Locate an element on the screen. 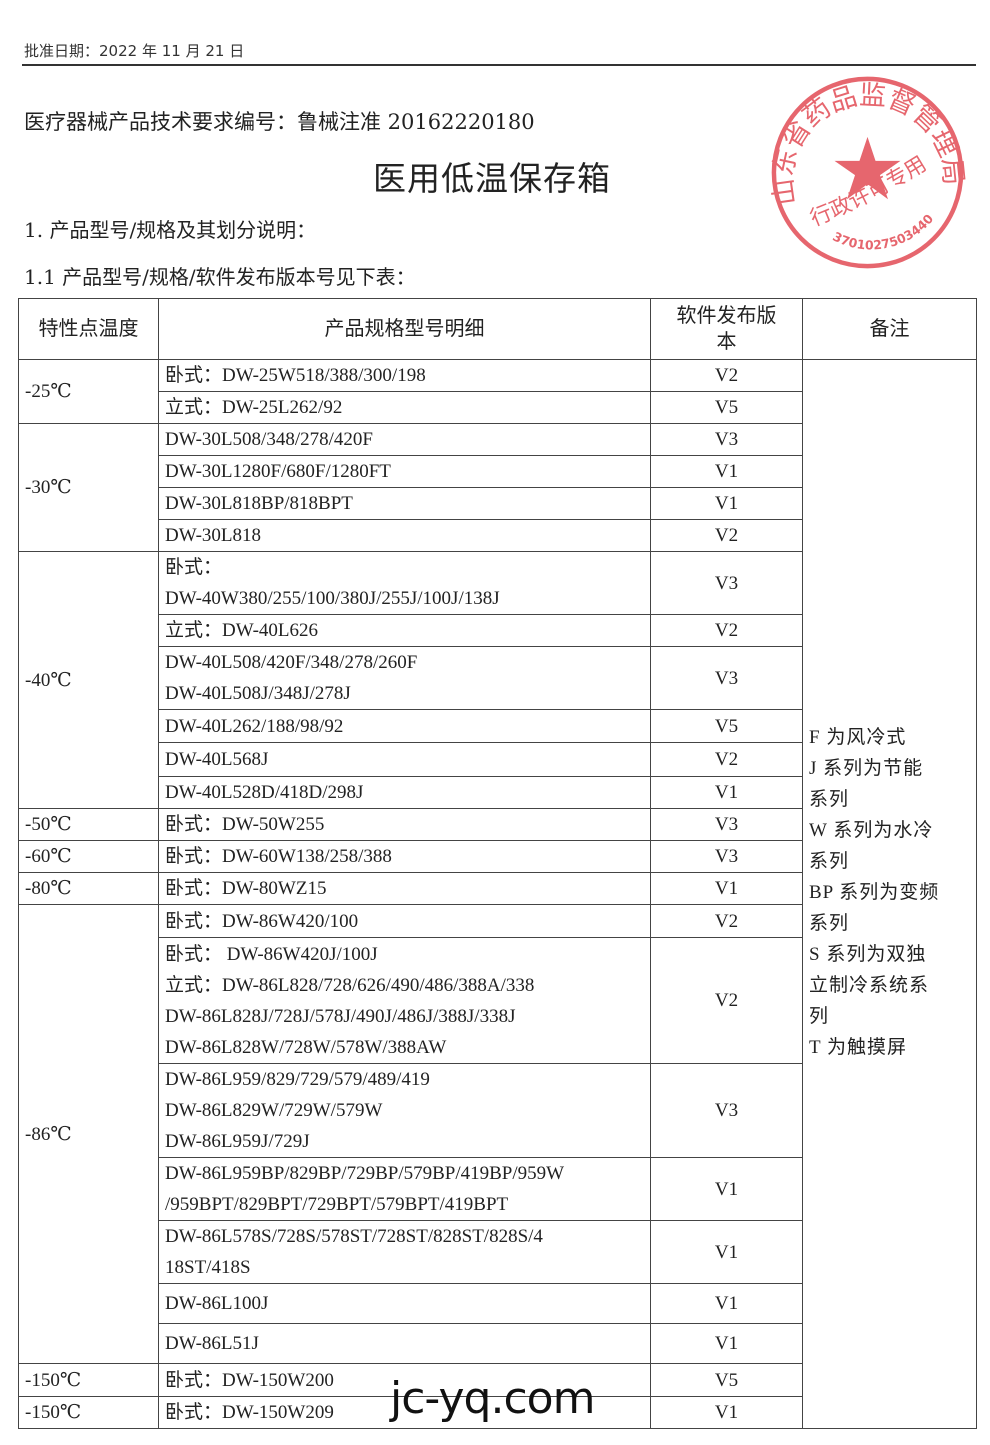 The height and width of the screenshot is (1445, 990). table-row: DW-86L51J V1 is located at coordinates (498, 1343).